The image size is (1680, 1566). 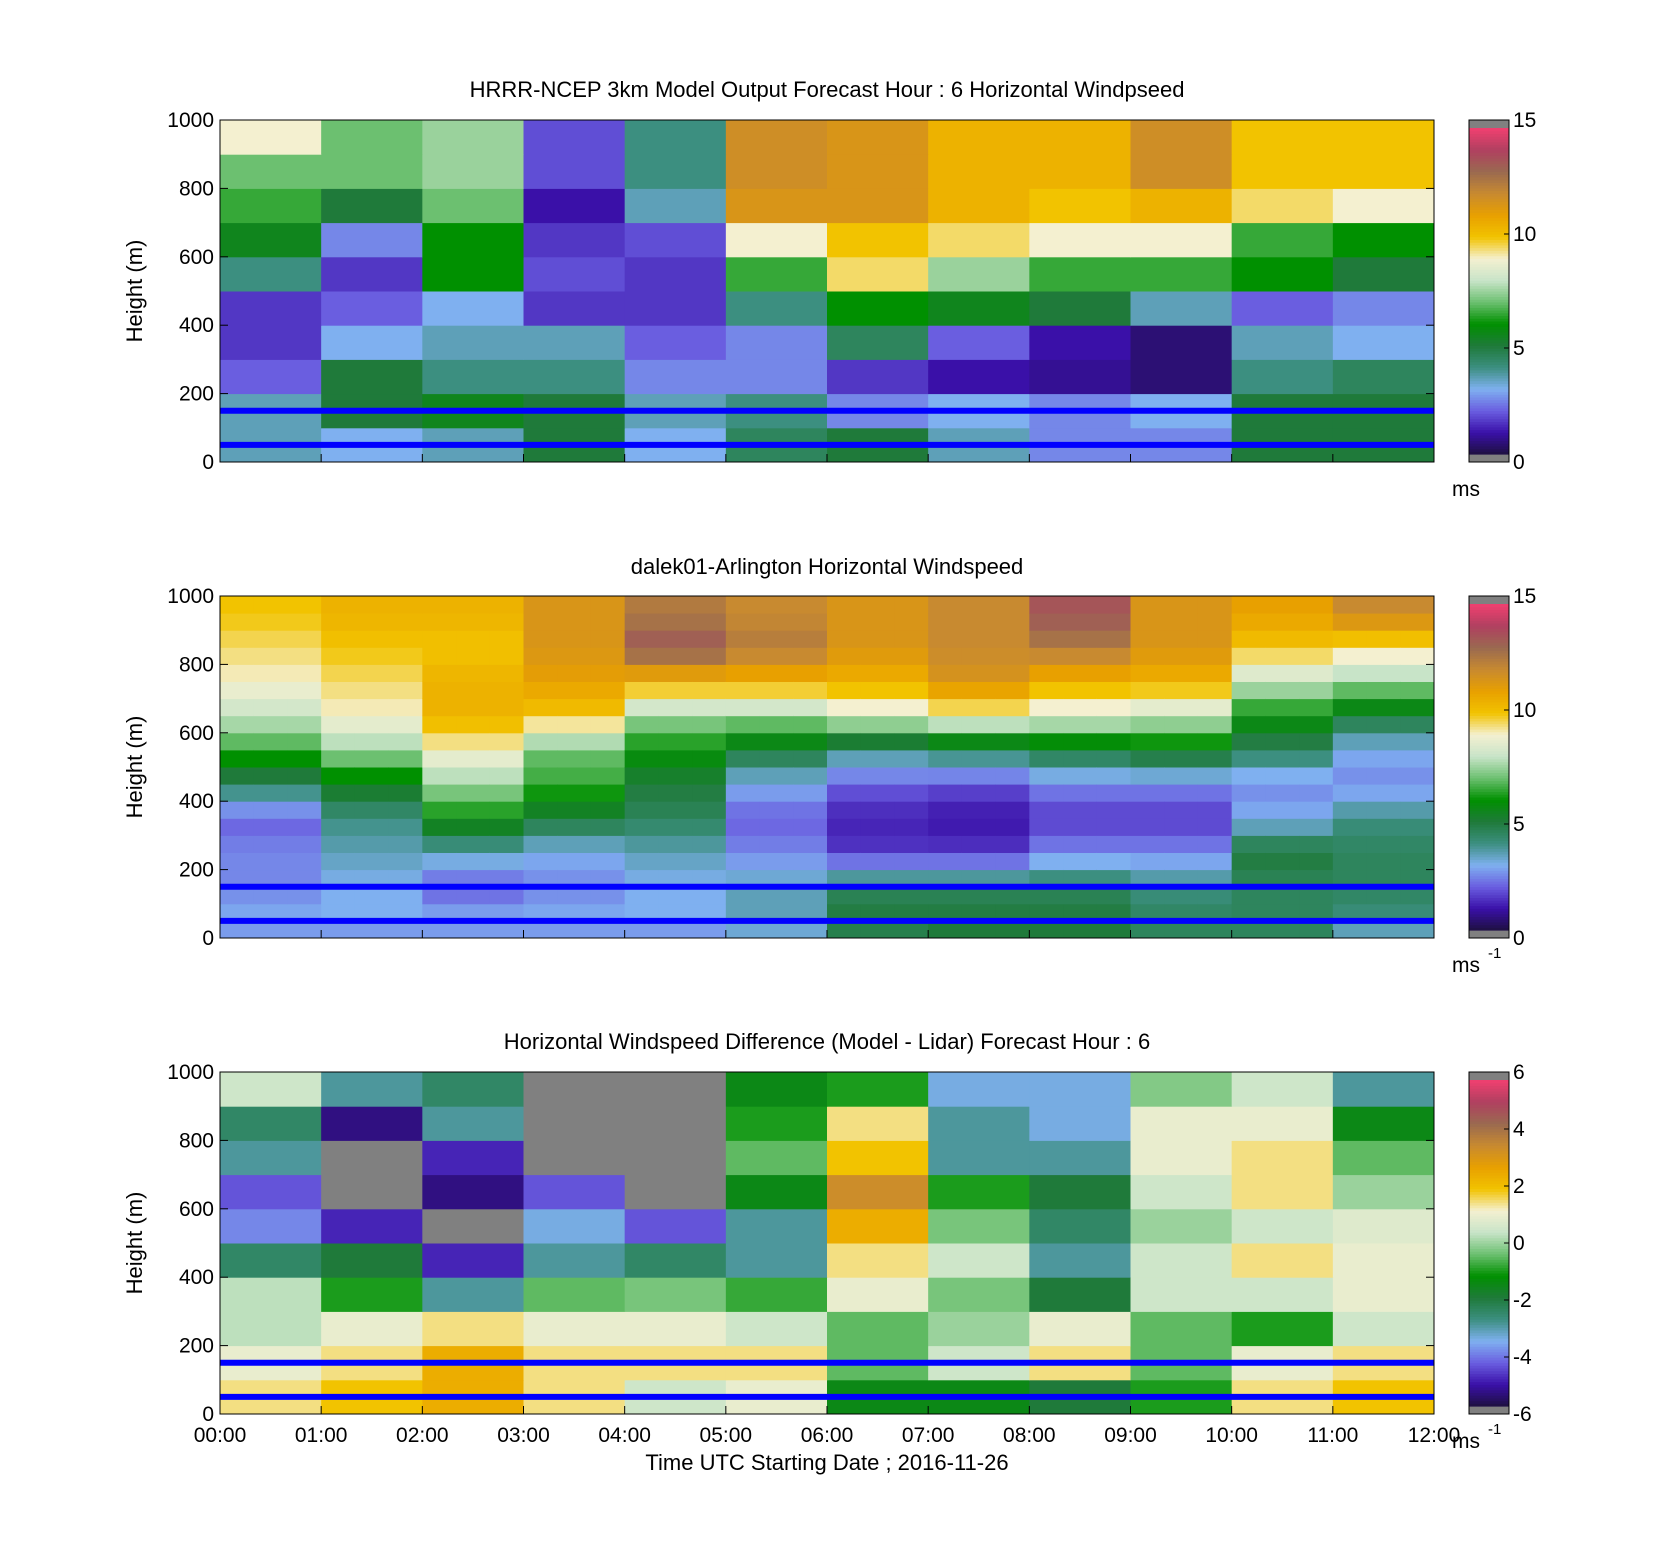 I want to click on colorbar: 0 5 10 15 ms, so click(x=1494, y=305).